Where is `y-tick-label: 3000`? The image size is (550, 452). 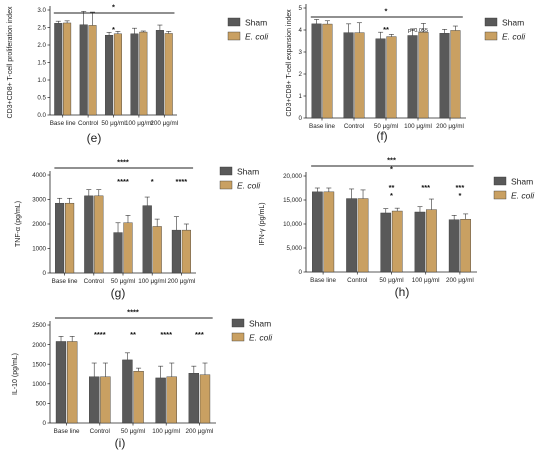 y-tick-label: 3000 is located at coordinates (39, 200).